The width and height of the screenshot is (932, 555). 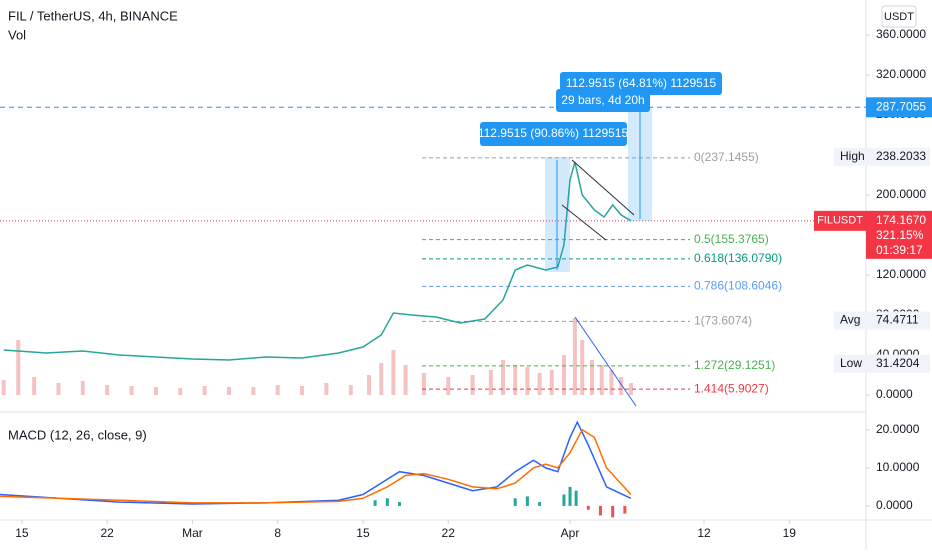 I want to click on measure-text: 112.9515 (90.86%) 1129515, so click(x=553, y=133).